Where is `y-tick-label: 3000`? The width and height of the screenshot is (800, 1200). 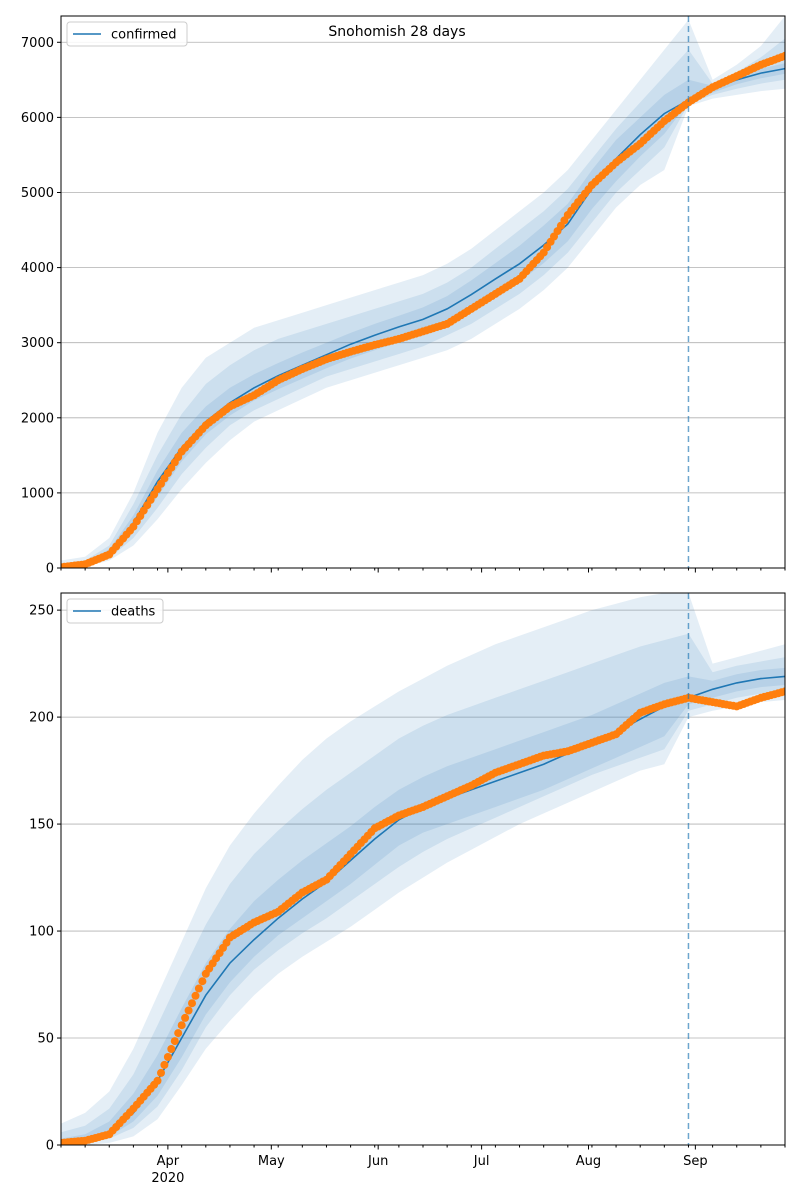
y-tick-label: 3000 is located at coordinates (37, 343).